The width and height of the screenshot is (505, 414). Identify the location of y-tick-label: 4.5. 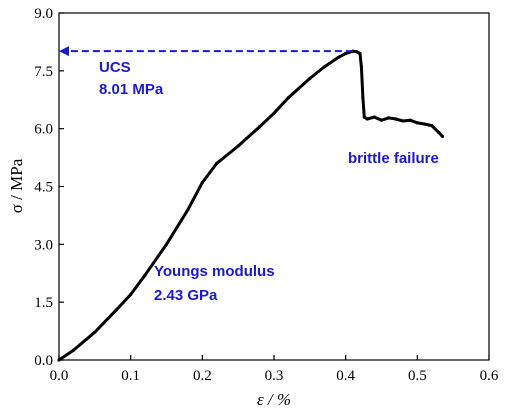
(43, 188).